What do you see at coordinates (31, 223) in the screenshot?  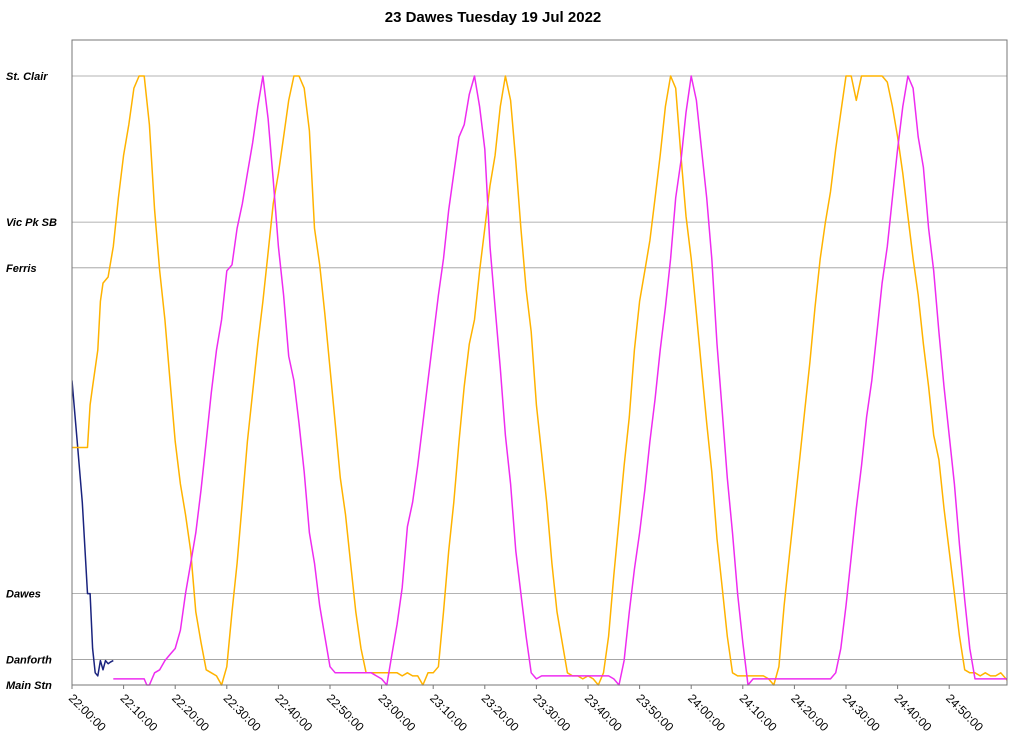 I see `y-tick-label: Vic Pk SB` at bounding box center [31, 223].